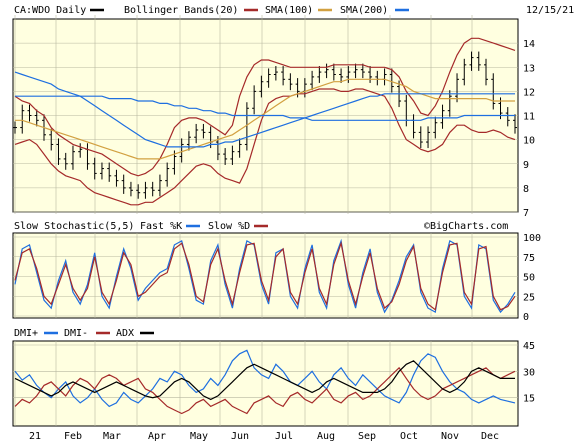 This screenshot has width=579, height=444. What do you see at coordinates (364, 10) in the screenshot?
I see `sma200-label: SMA(200)` at bounding box center [364, 10].